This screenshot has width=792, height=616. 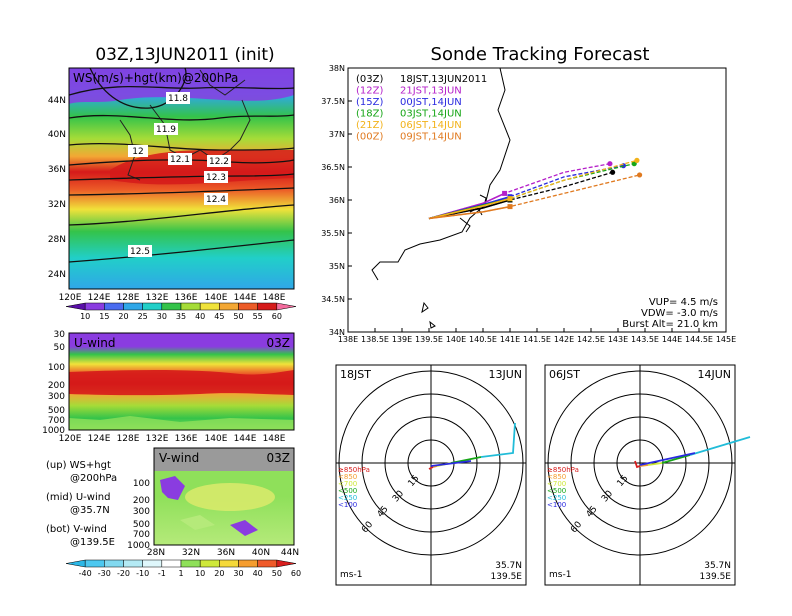 What do you see at coordinates (57, 275) in the screenshot?
I see `map-lat-tick: 24N` at bounding box center [57, 275].